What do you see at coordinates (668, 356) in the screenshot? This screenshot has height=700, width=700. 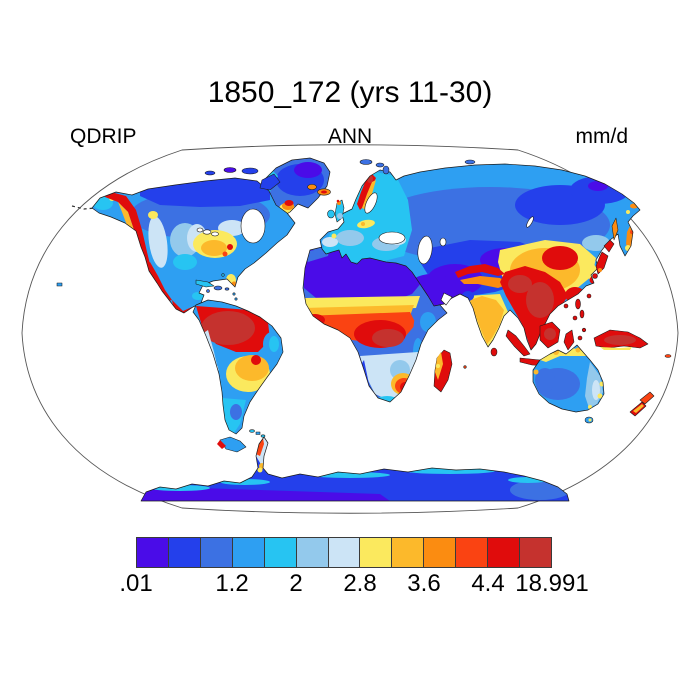 I see `fiji` at bounding box center [668, 356].